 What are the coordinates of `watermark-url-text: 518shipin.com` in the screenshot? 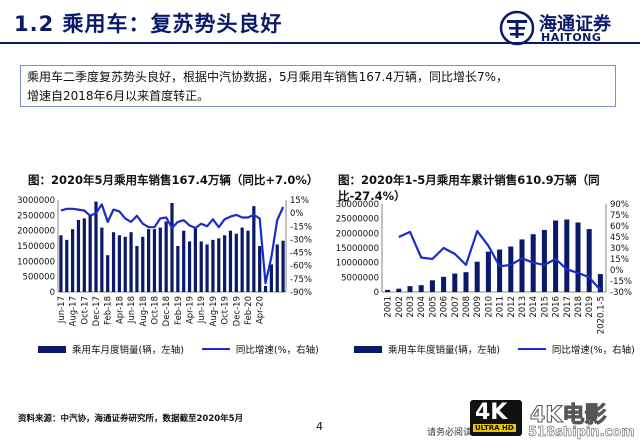 It's located at (581, 433).